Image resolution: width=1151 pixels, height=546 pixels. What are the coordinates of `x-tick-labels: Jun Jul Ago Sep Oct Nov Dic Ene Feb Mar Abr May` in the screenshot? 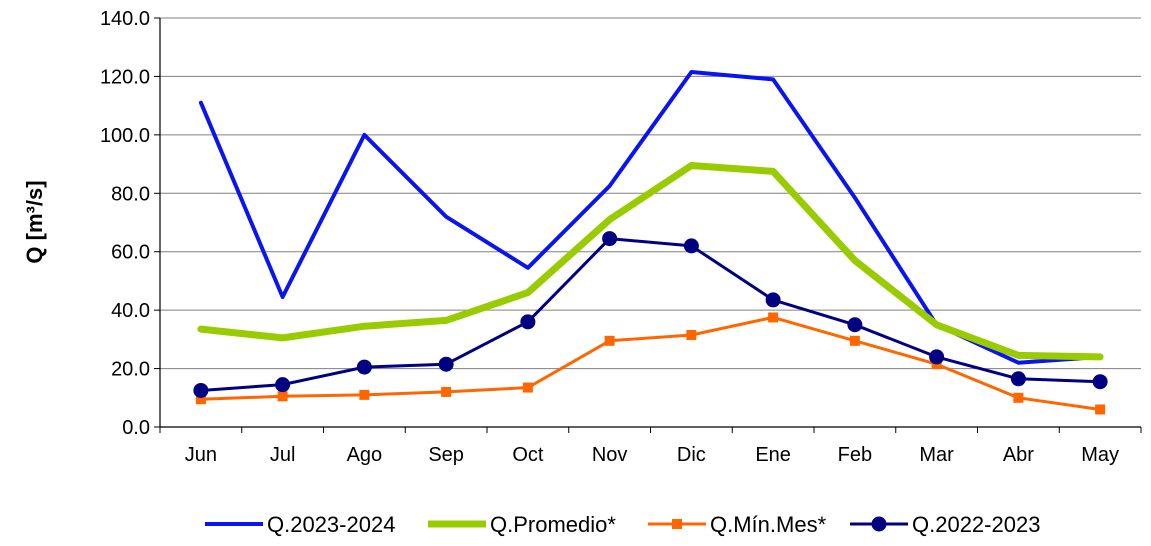 It's located at (652, 455).